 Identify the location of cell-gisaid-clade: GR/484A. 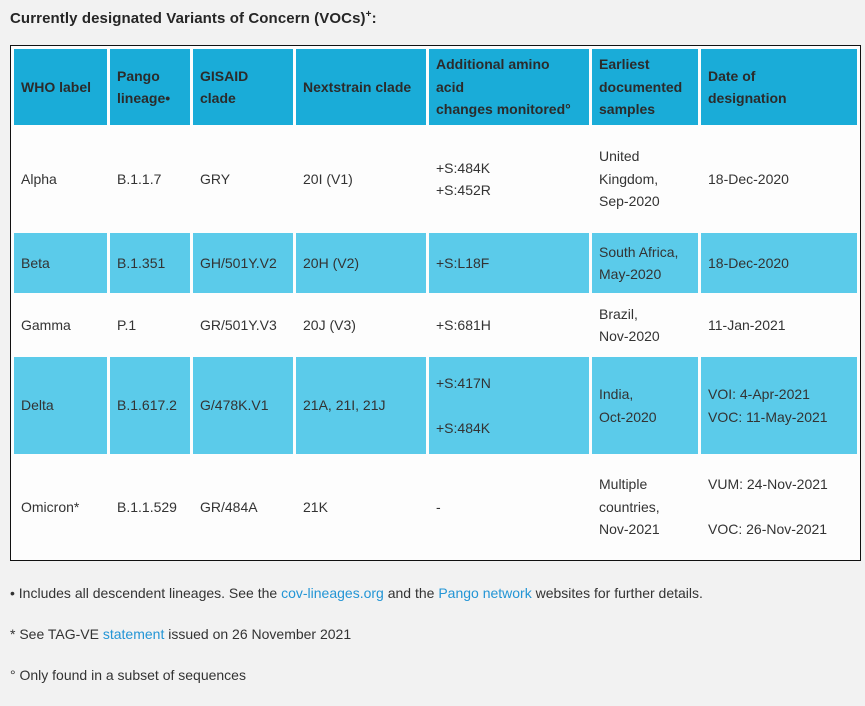
(229, 506).